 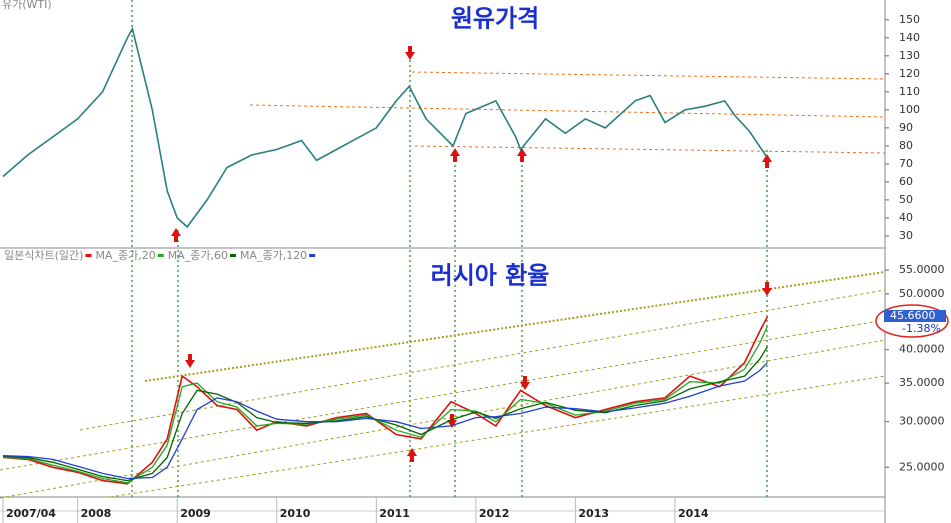 What do you see at coordinates (921, 328) in the screenshot?
I see `badge-change: -1.38%` at bounding box center [921, 328].